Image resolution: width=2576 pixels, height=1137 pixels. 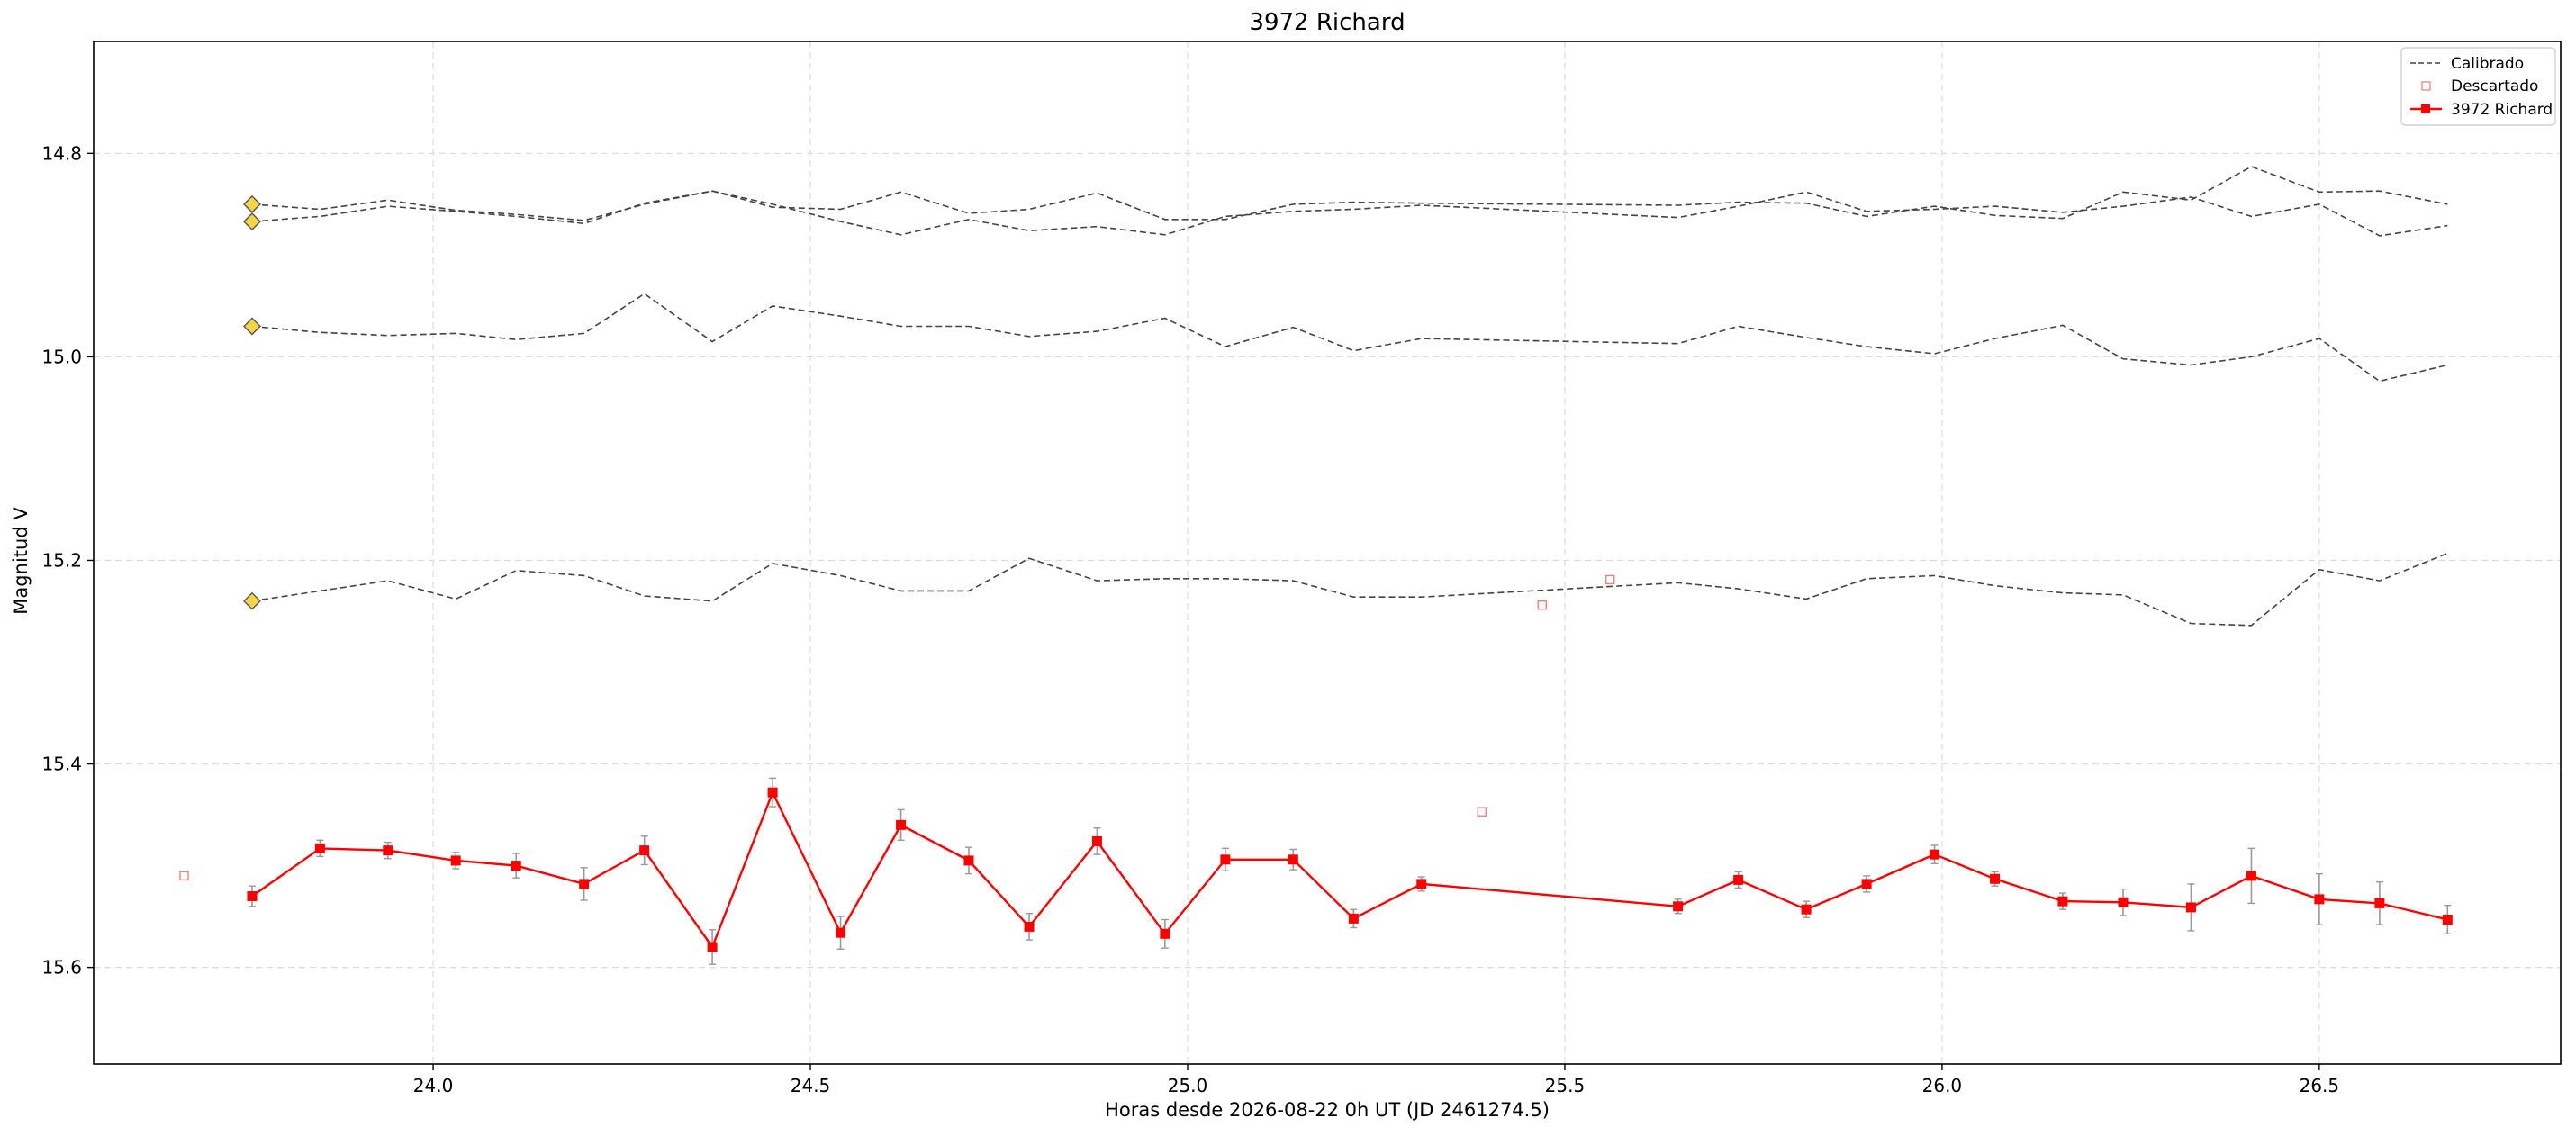 I want to click on legend-descartado-swatch, so click(x=2426, y=86).